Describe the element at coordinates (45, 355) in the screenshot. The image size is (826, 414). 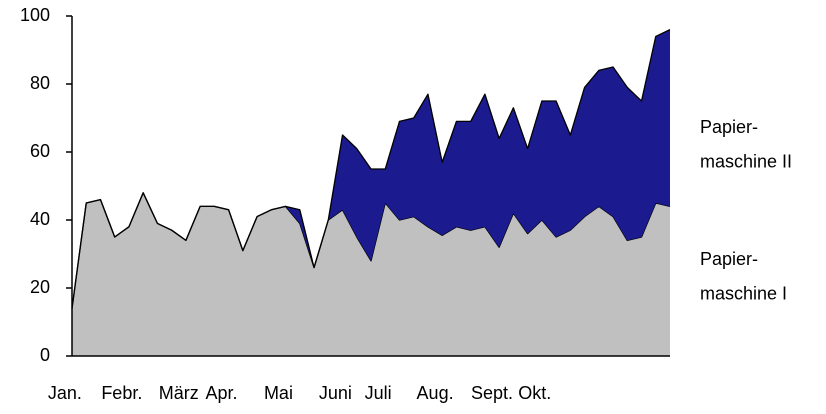
I see `y-tick-label: 0` at that location.